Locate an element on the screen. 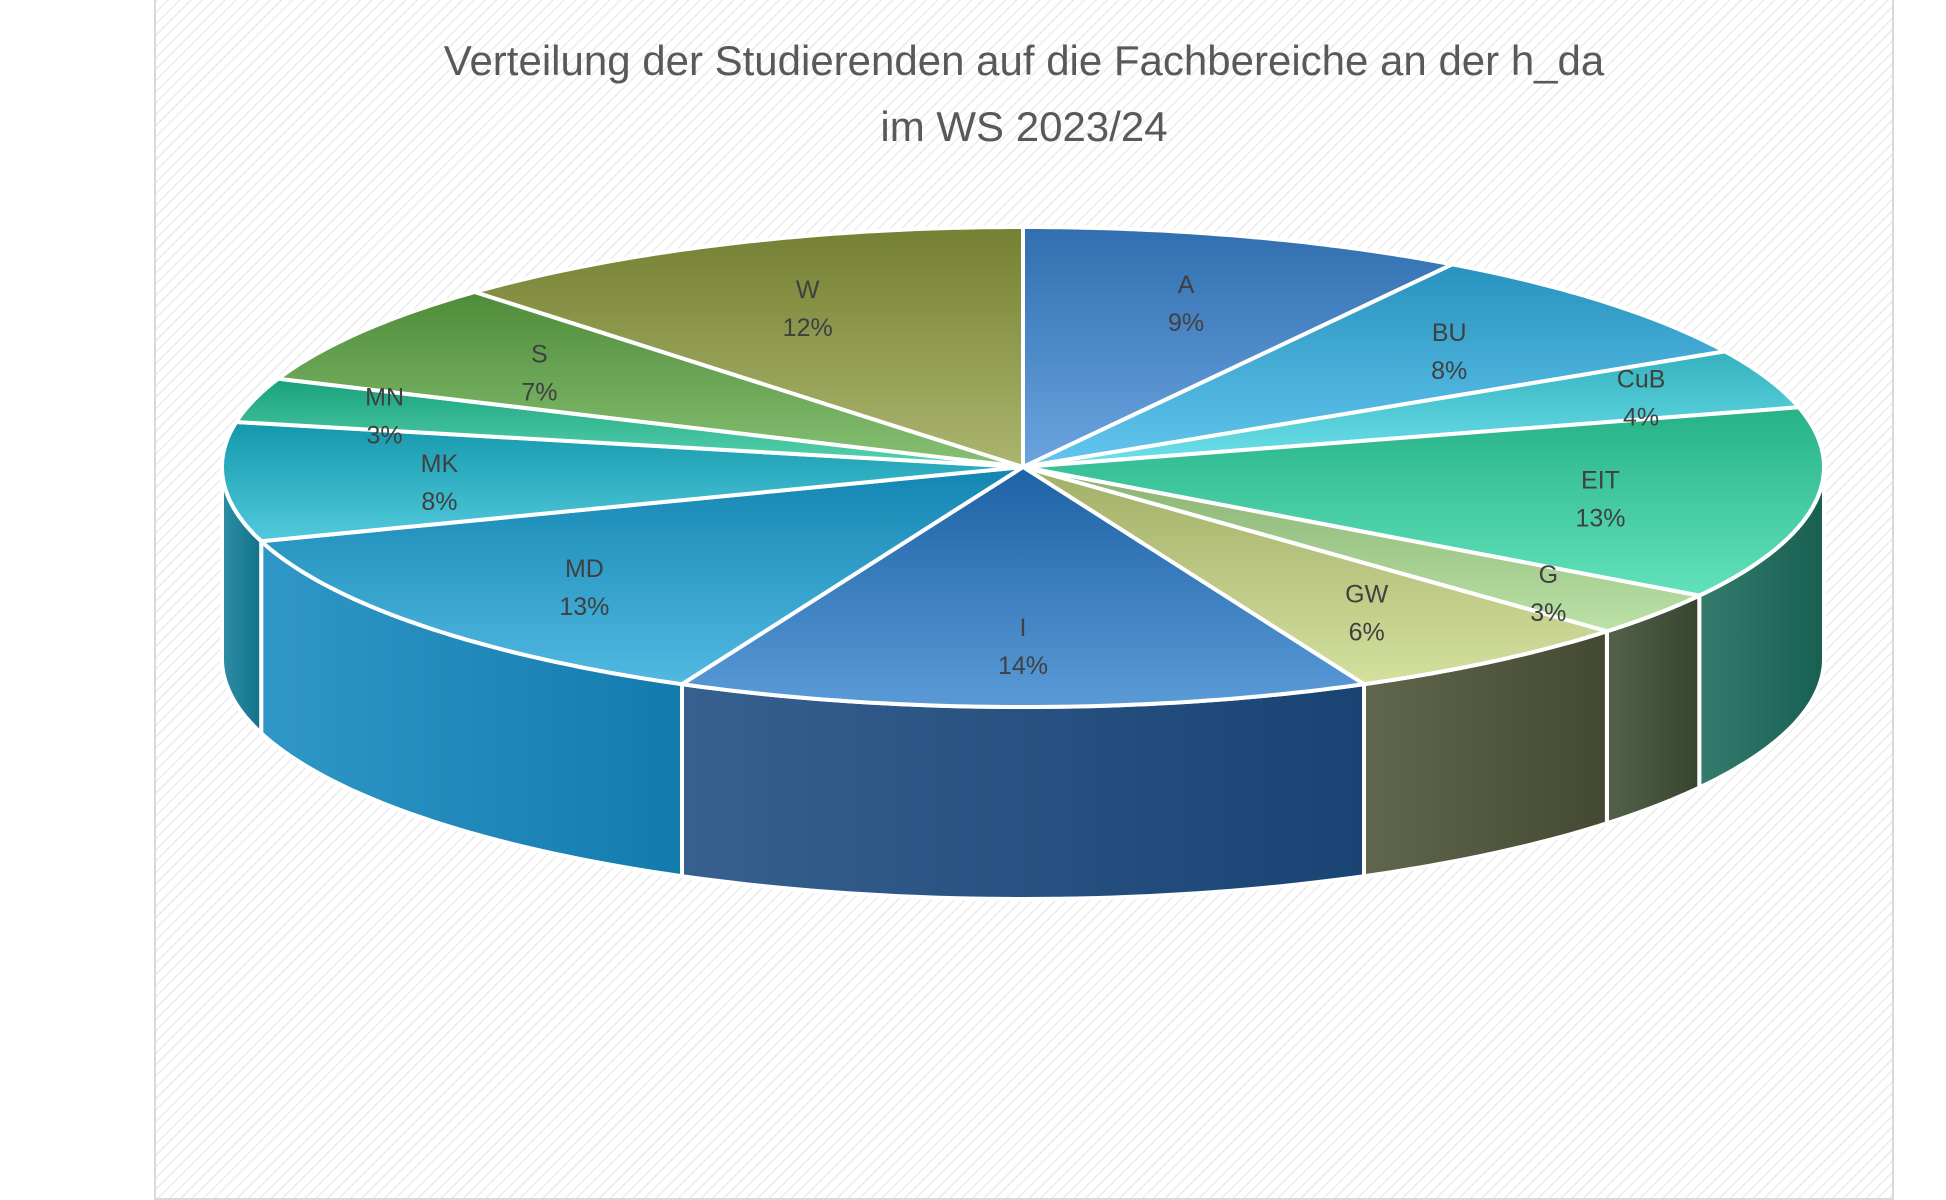 The height and width of the screenshot is (1200, 1946). slice-label-eit: EIT is located at coordinates (1600, 480).